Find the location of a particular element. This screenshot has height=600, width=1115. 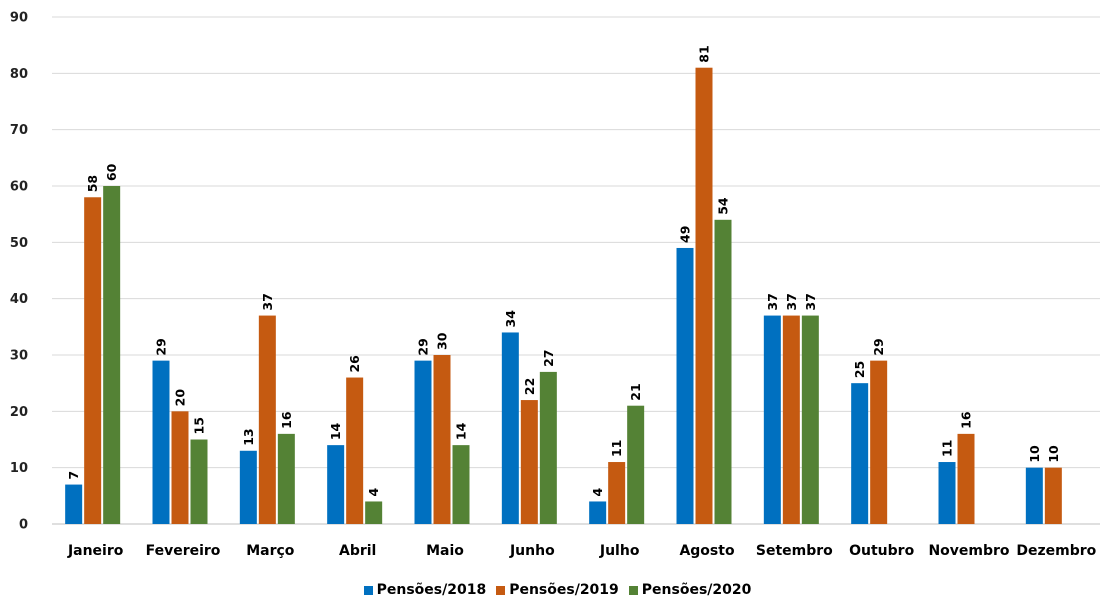

data-label: 15 is located at coordinates (199, 425).